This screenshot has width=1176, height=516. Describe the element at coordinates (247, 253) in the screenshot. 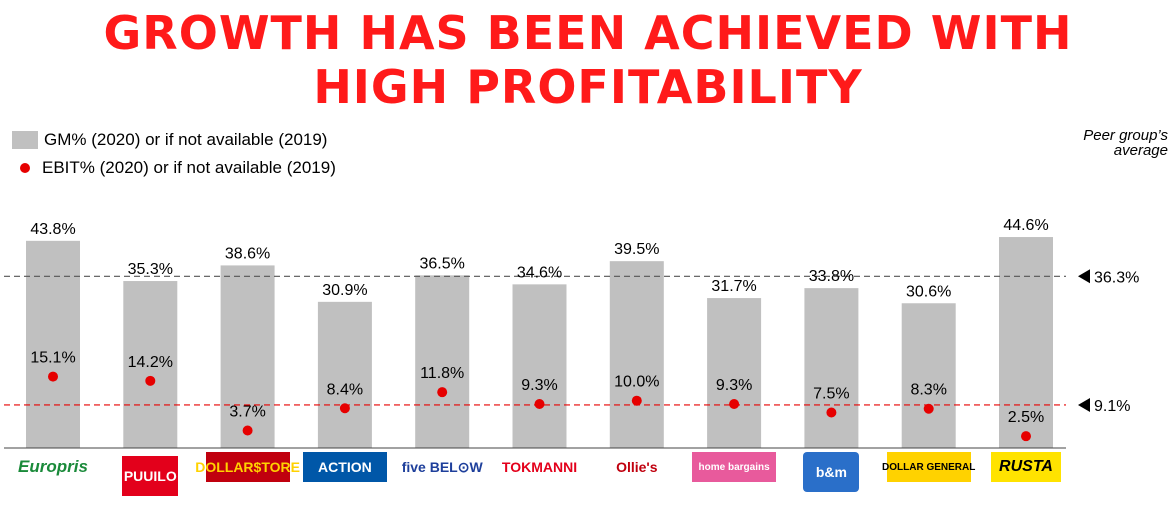

I see `gm-data-label: 38.6%` at that location.